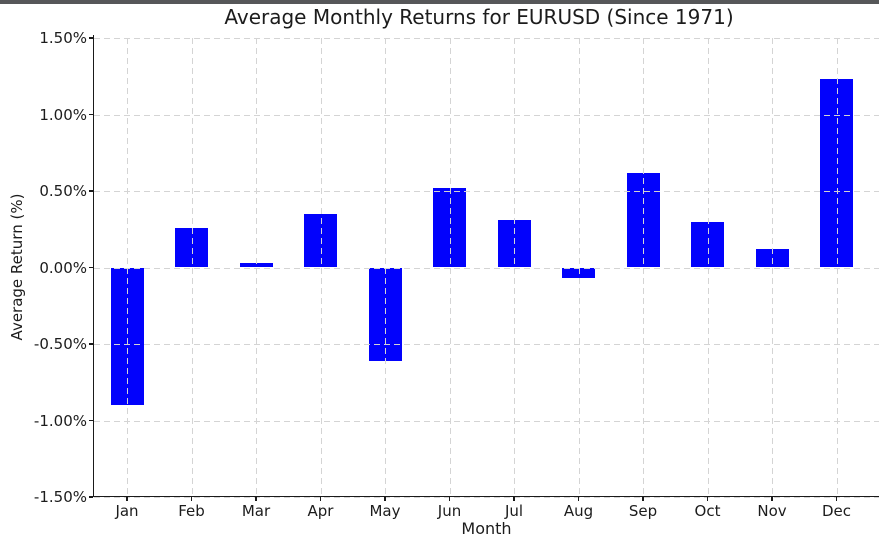  What do you see at coordinates (449, 511) in the screenshot?
I see `x-tick-label: Jun` at bounding box center [449, 511].